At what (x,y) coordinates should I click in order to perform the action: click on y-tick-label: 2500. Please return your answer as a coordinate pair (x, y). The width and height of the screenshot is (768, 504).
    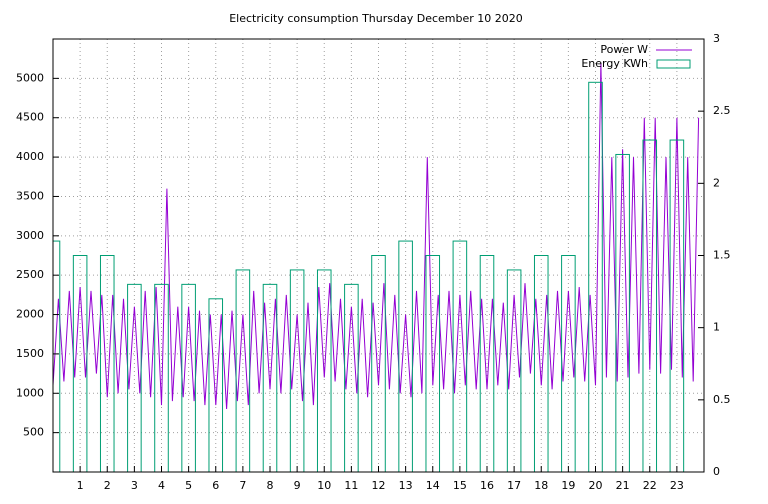
    Looking at the image, I should click on (30, 274).